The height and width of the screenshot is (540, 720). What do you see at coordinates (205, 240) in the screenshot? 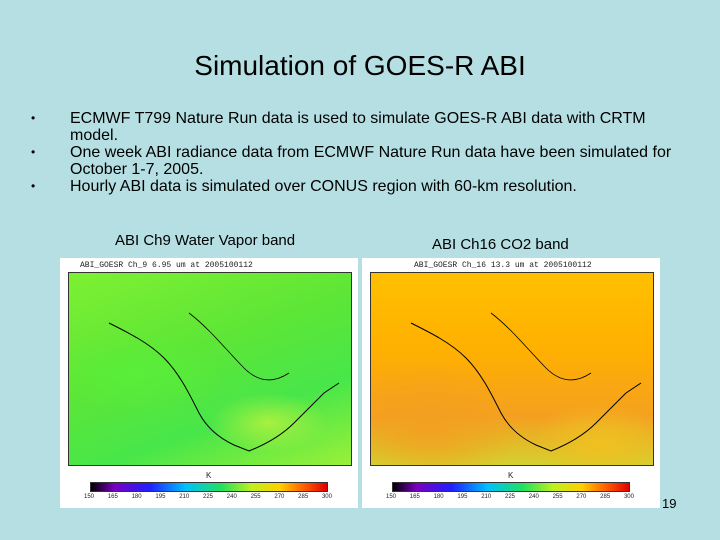
I see `figure-caption-ch9: ABI Ch9 Water Vapor band` at bounding box center [205, 240].